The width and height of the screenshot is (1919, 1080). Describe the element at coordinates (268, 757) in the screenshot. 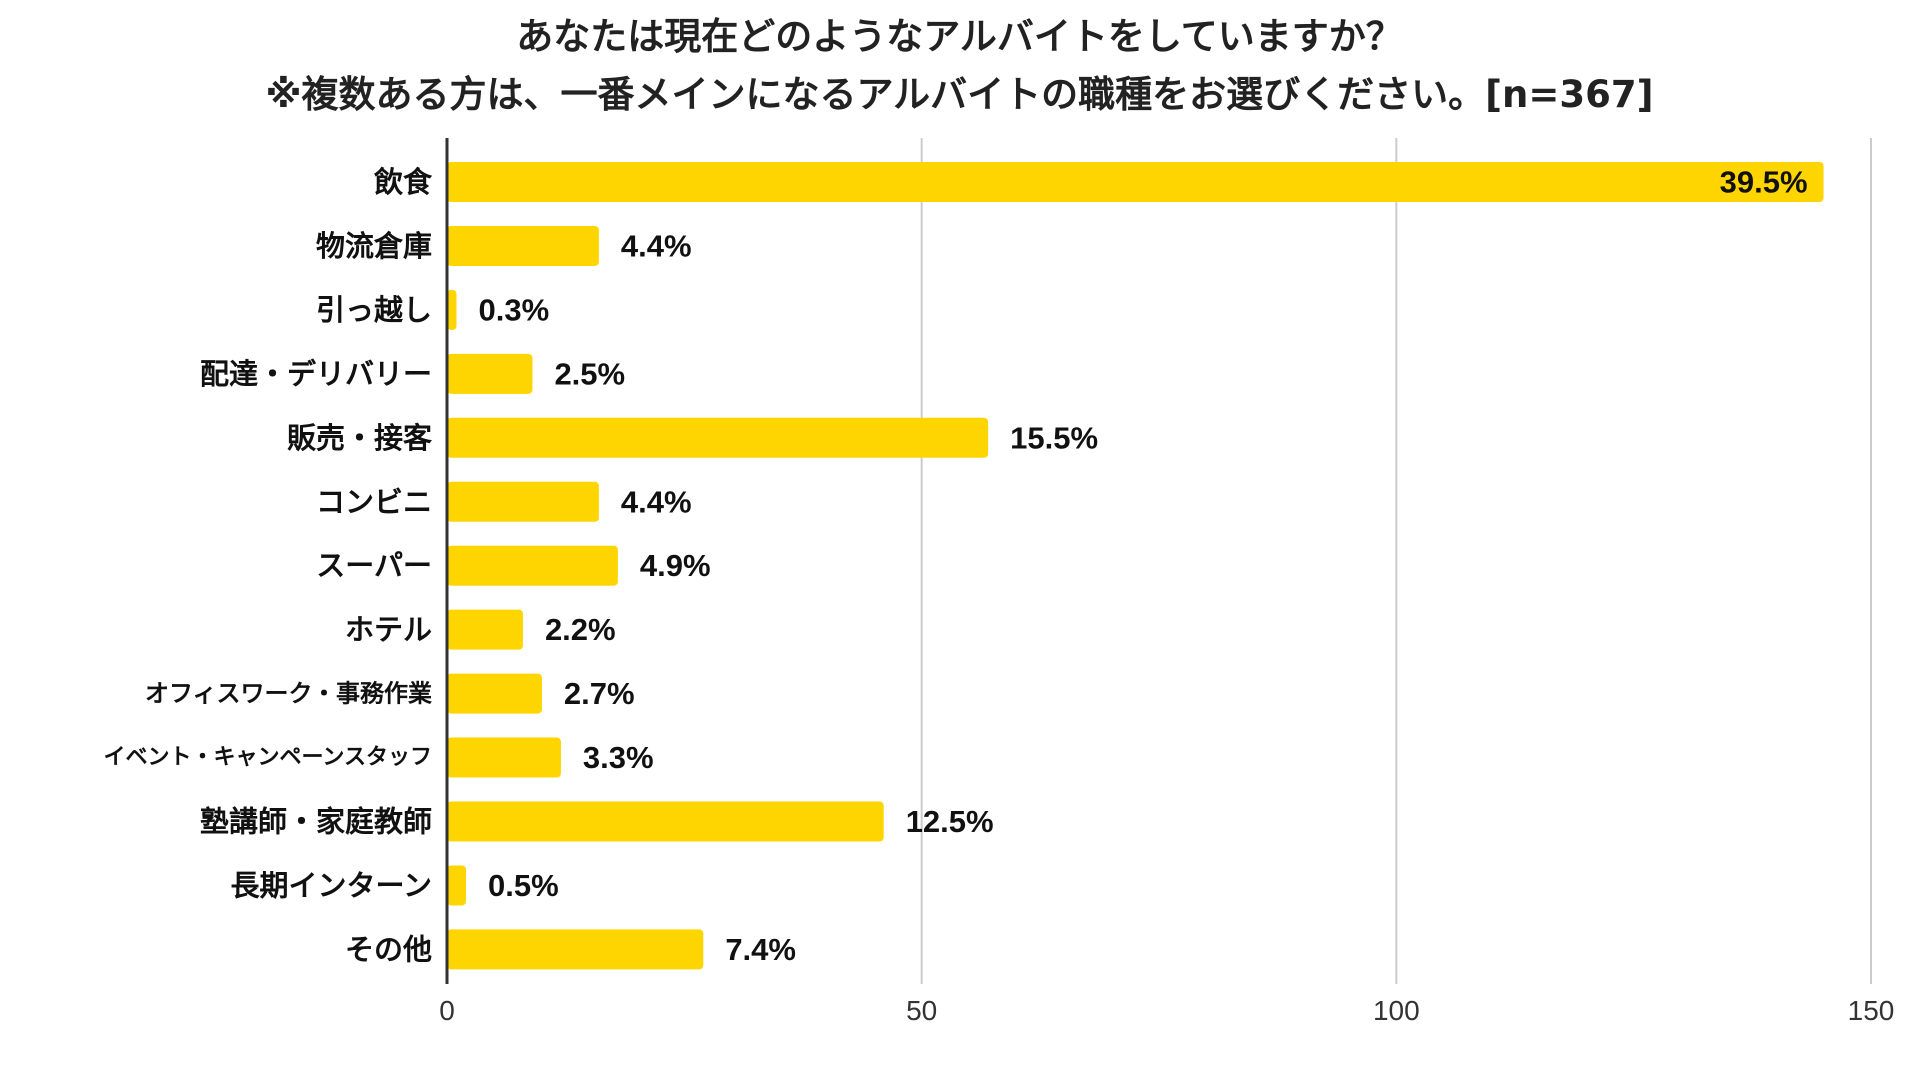

I see `category-label: イベント・キャンペーンスタッフ` at that location.